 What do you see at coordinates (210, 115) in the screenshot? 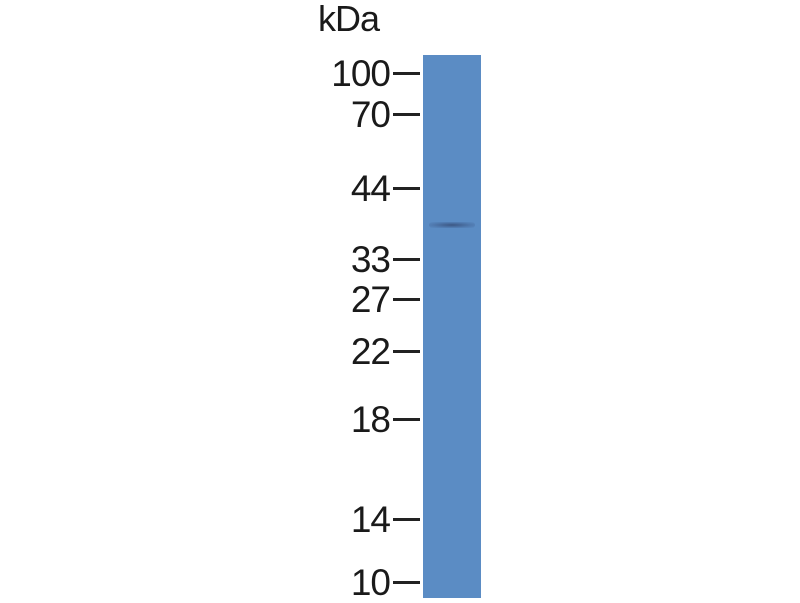
I see `marker-70: 70` at bounding box center [210, 115].